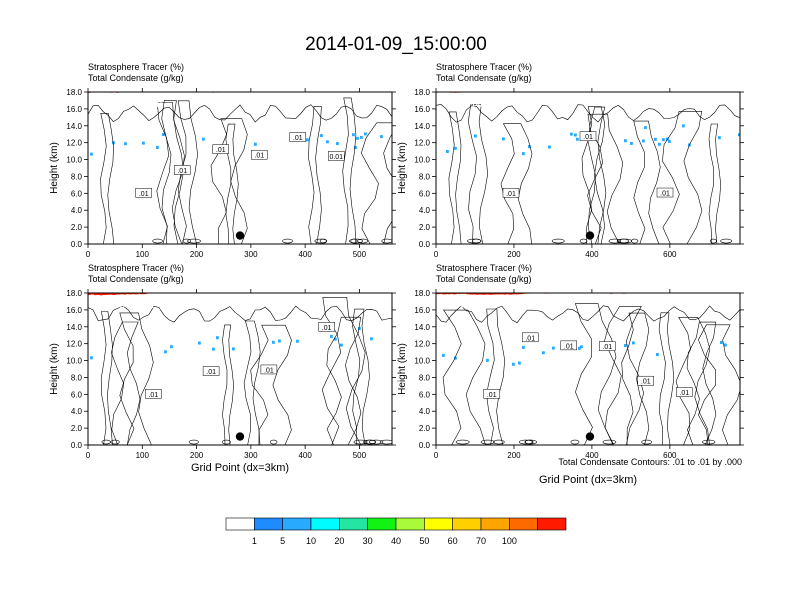 Image resolution: width=792 pixels, height=612 pixels. Describe the element at coordinates (325, 524) in the screenshot. I see `colorbar-swatch` at that location.